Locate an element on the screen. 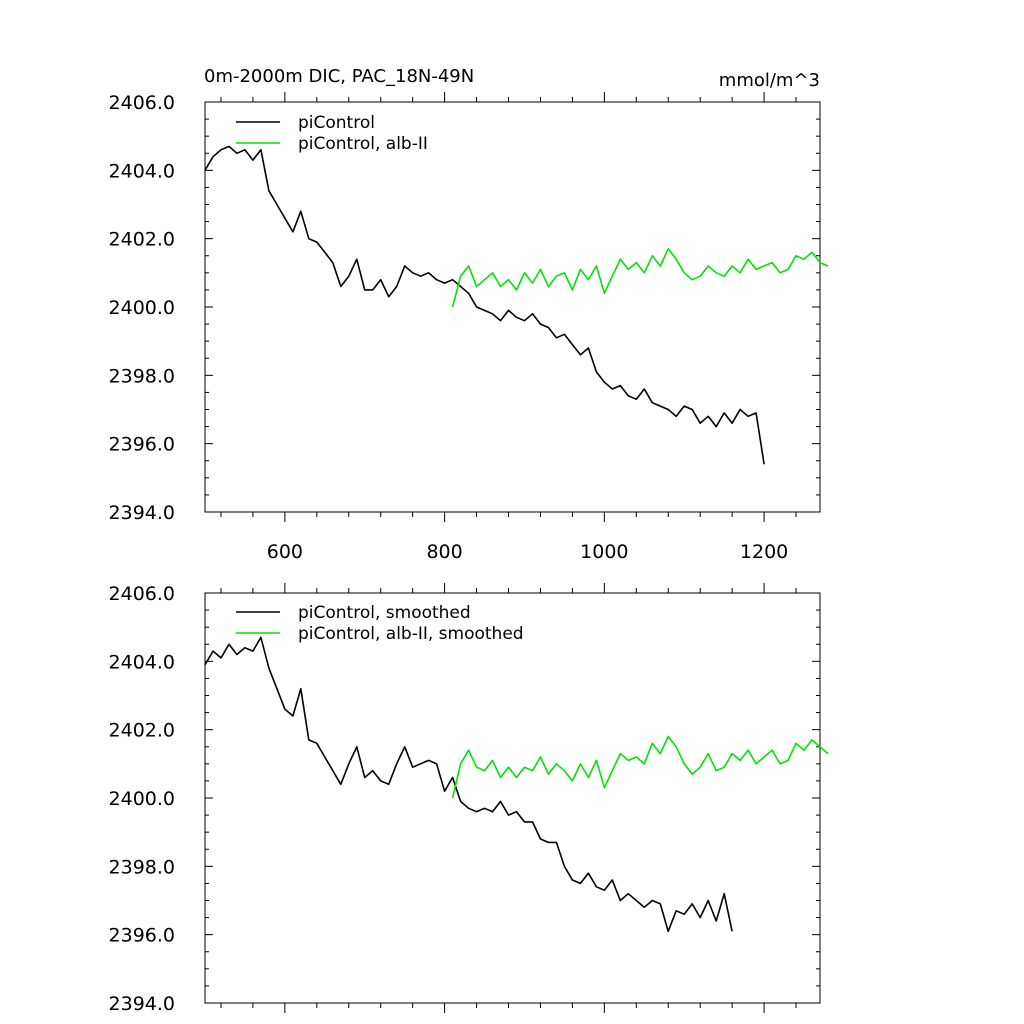  bottom-y-tick-label: 2394.0 is located at coordinates (142, 1004).